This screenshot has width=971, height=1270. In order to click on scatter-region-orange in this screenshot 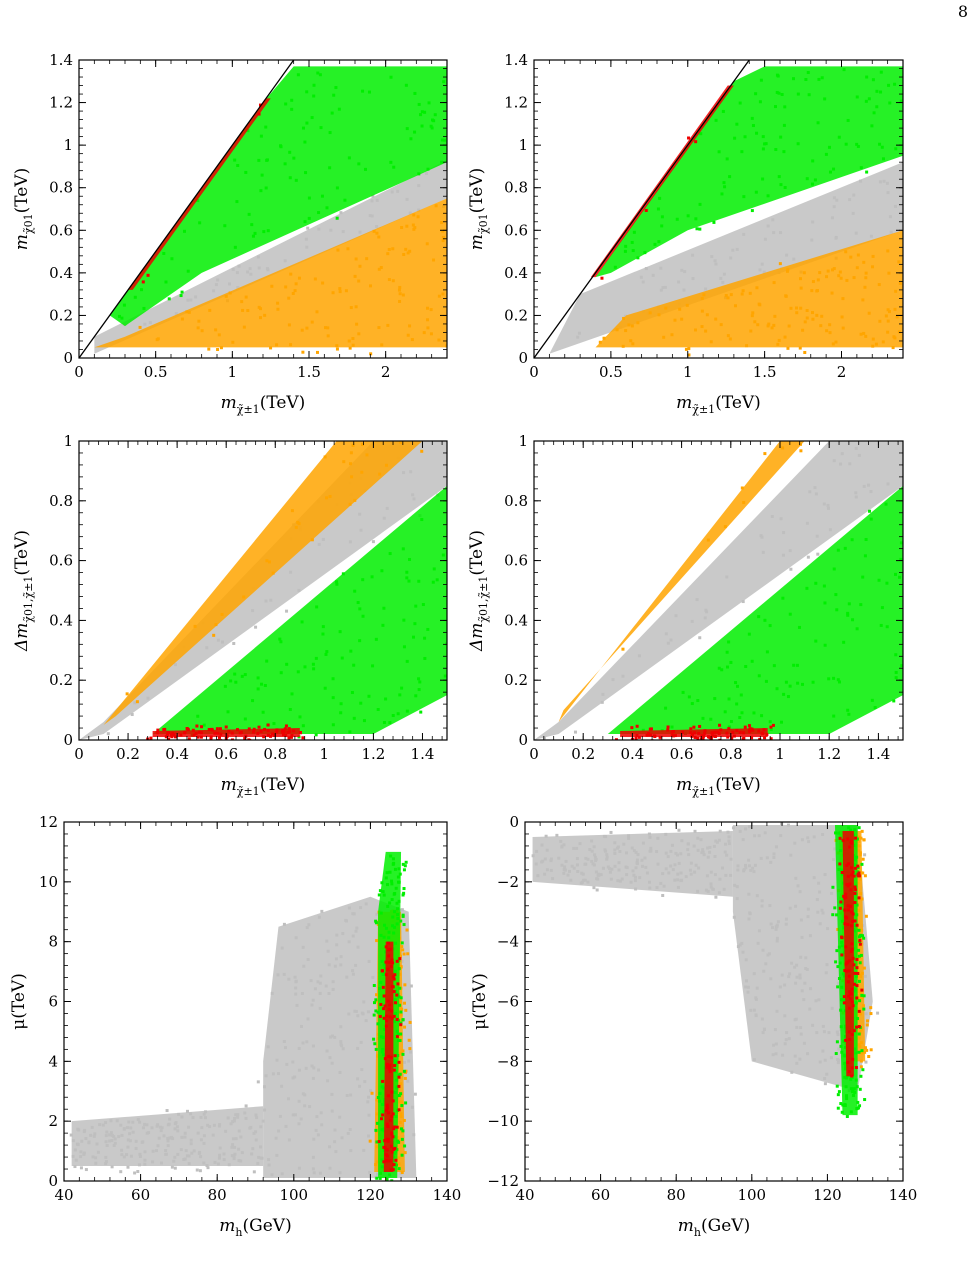, I will do `click(270, 273)`.